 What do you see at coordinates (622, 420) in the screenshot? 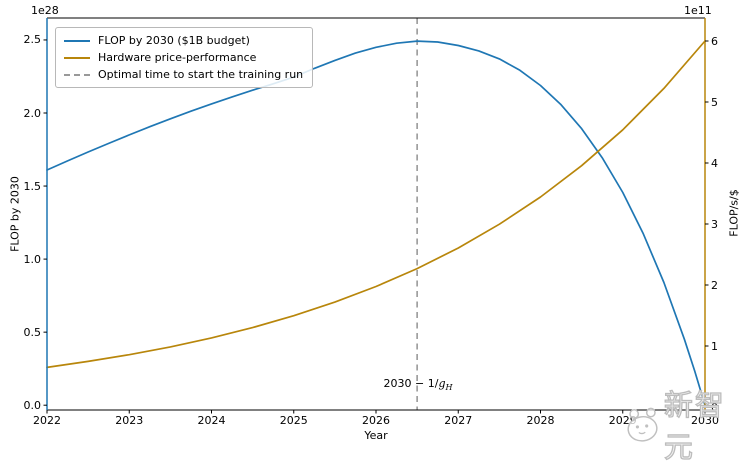
I see `x-tick-label: 2029` at bounding box center [622, 420].